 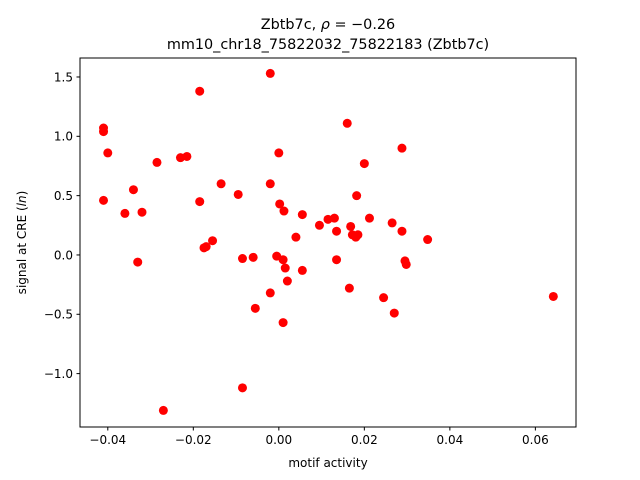 I want to click on chart-title-line2: mm10_chr18_75822032_75822183 (Zbtb7c), so click(x=328, y=45).